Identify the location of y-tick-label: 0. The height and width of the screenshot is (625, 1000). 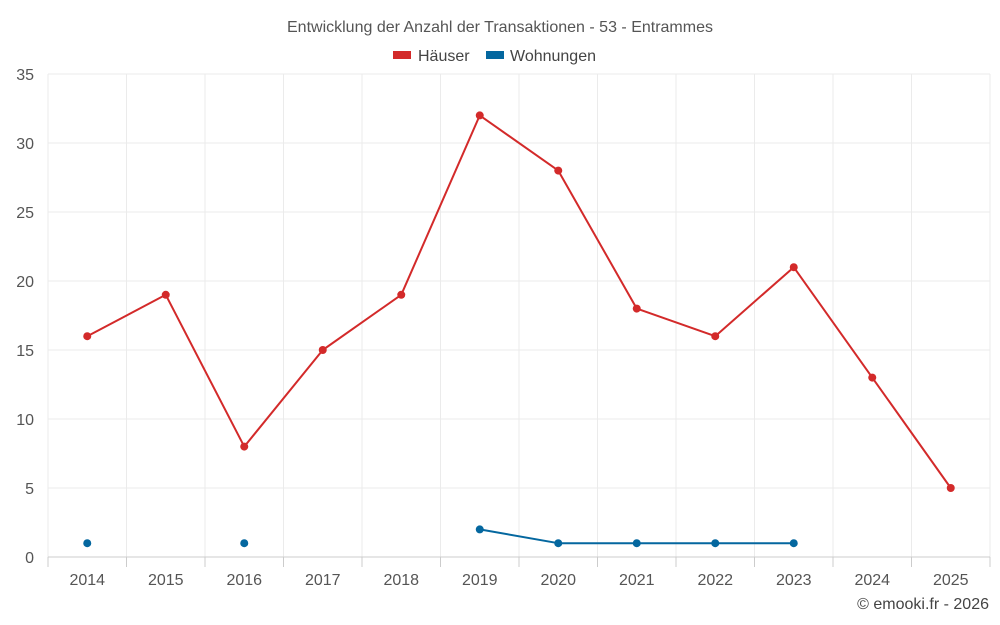
(29, 558).